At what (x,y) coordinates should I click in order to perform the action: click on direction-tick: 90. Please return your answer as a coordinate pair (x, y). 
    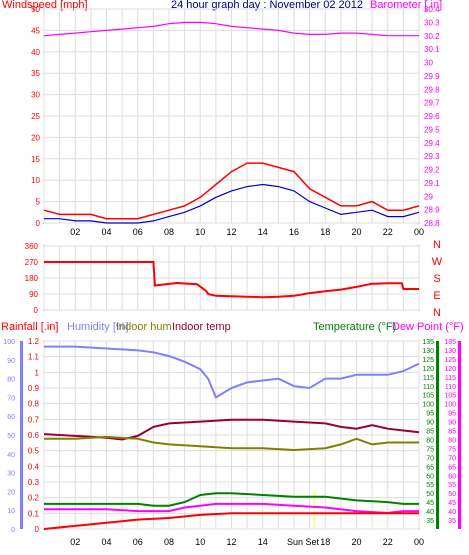
    Looking at the image, I should click on (33, 294).